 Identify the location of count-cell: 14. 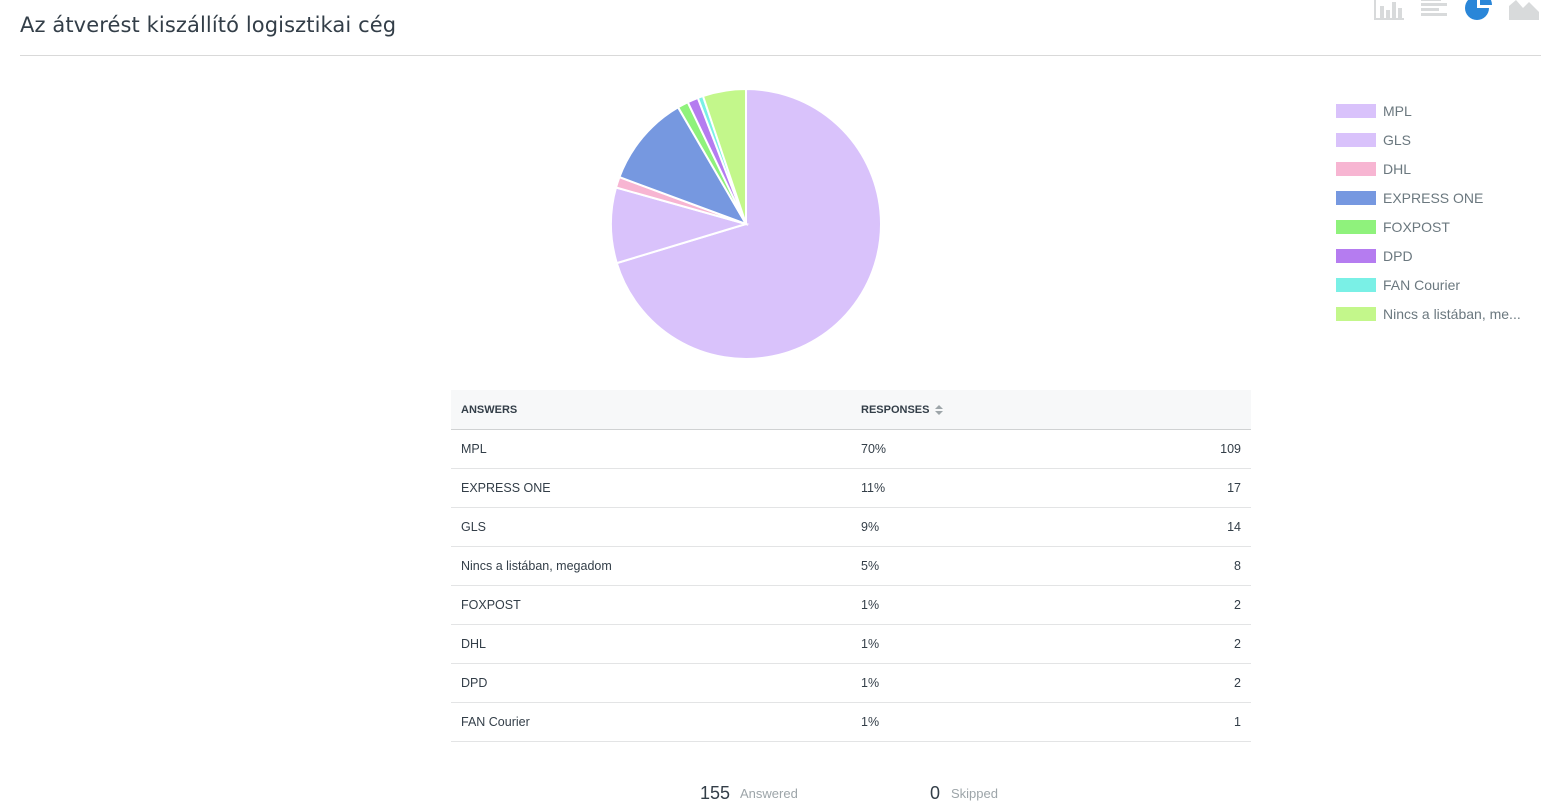
(1234, 527).